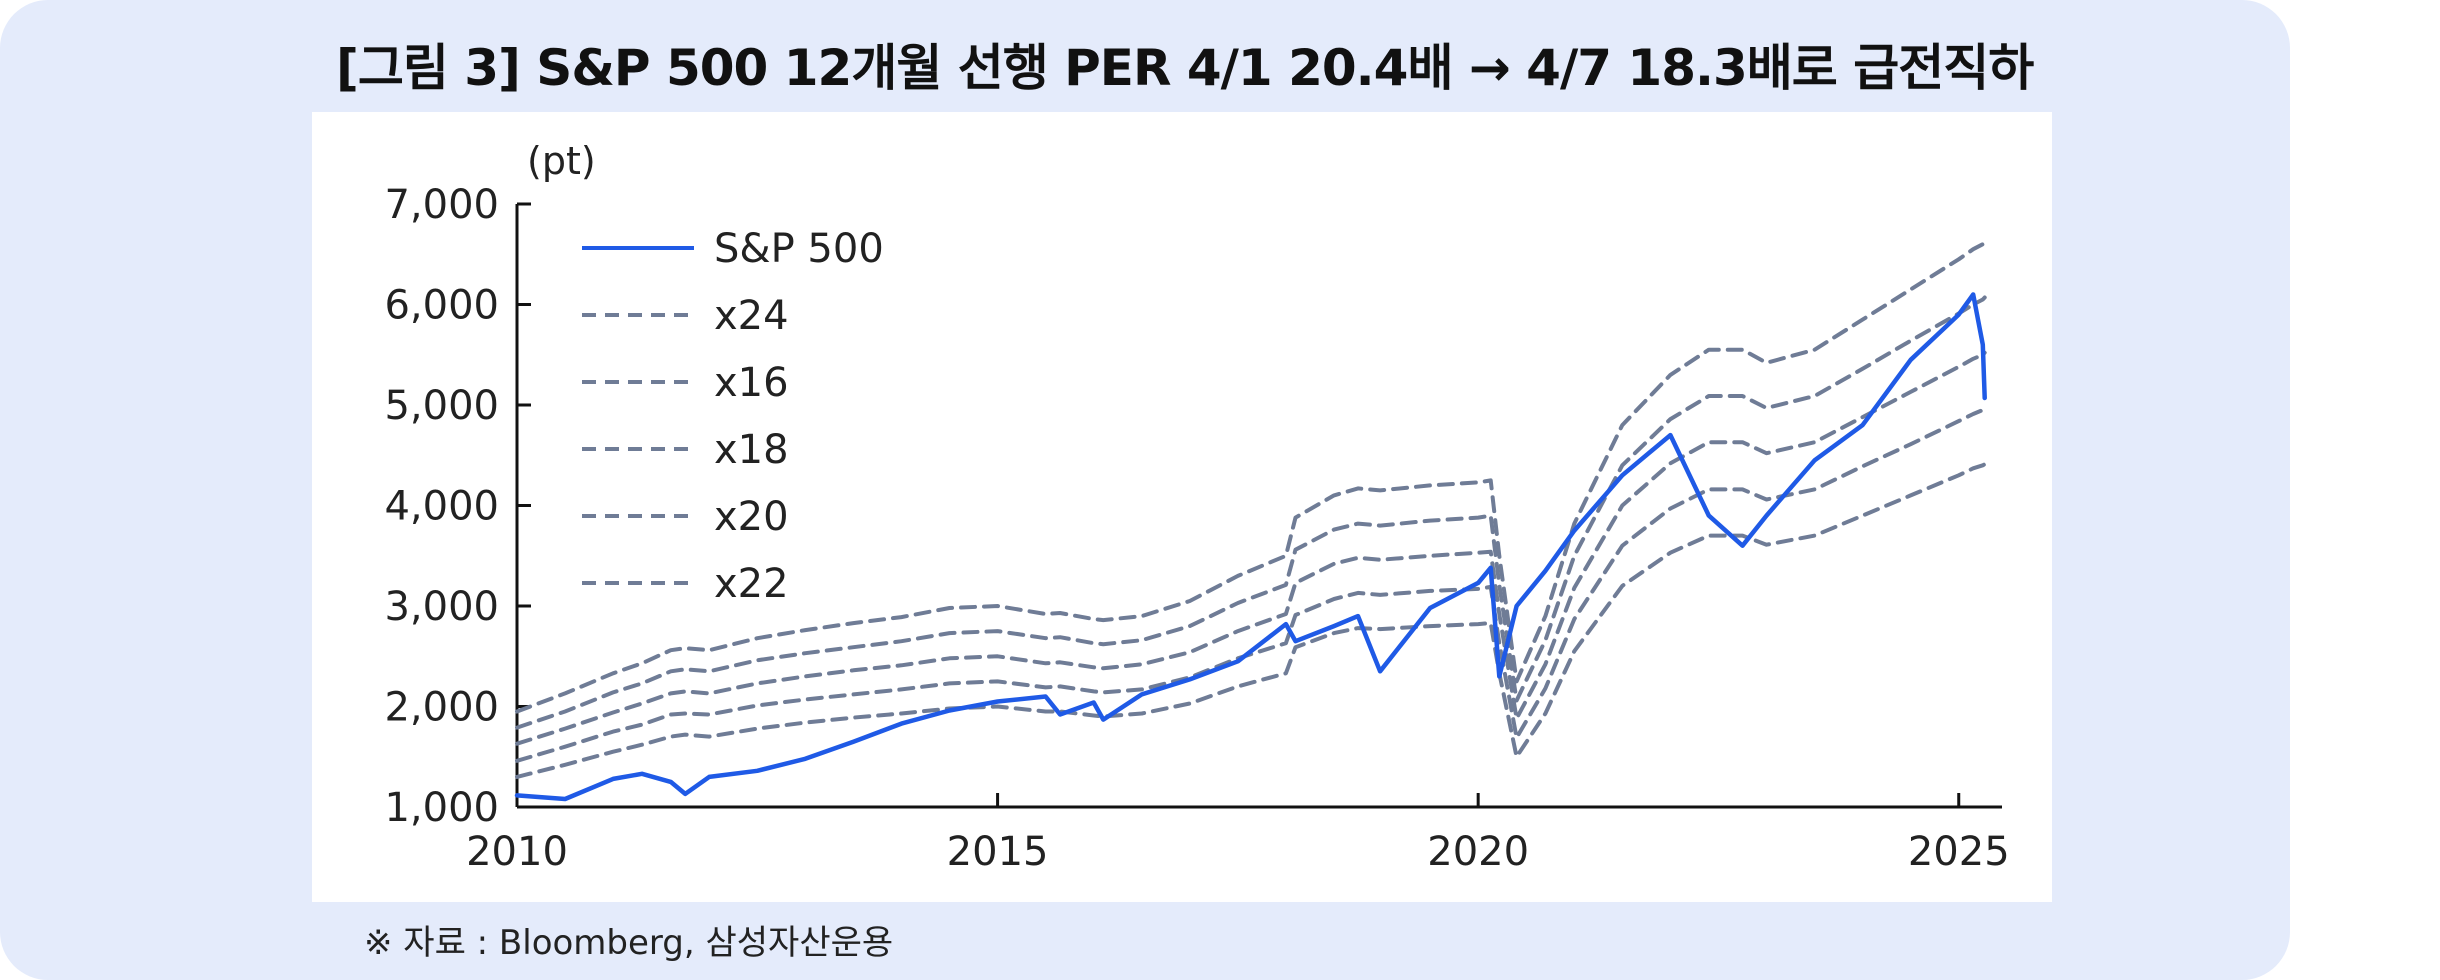 The width and height of the screenshot is (2440, 980). What do you see at coordinates (441, 507) in the screenshot?
I see `y-tick-label: 4,000` at bounding box center [441, 507].